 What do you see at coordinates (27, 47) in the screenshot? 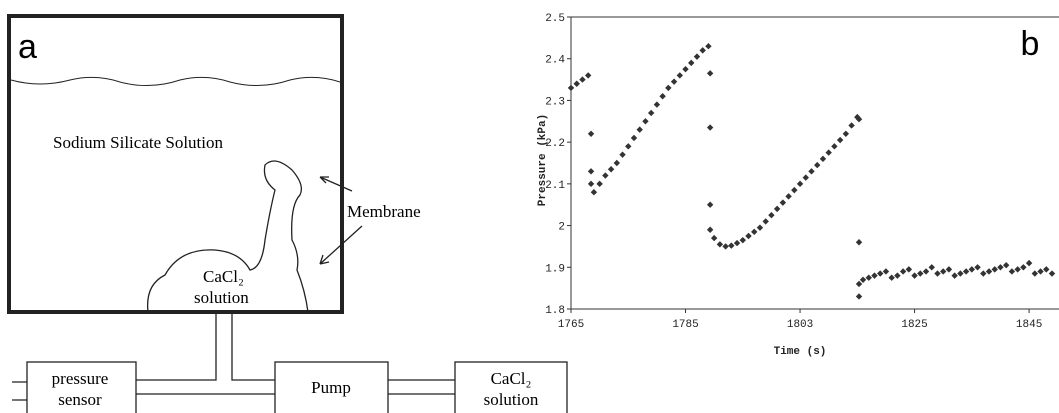
I see `panel-label: a` at bounding box center [27, 47].